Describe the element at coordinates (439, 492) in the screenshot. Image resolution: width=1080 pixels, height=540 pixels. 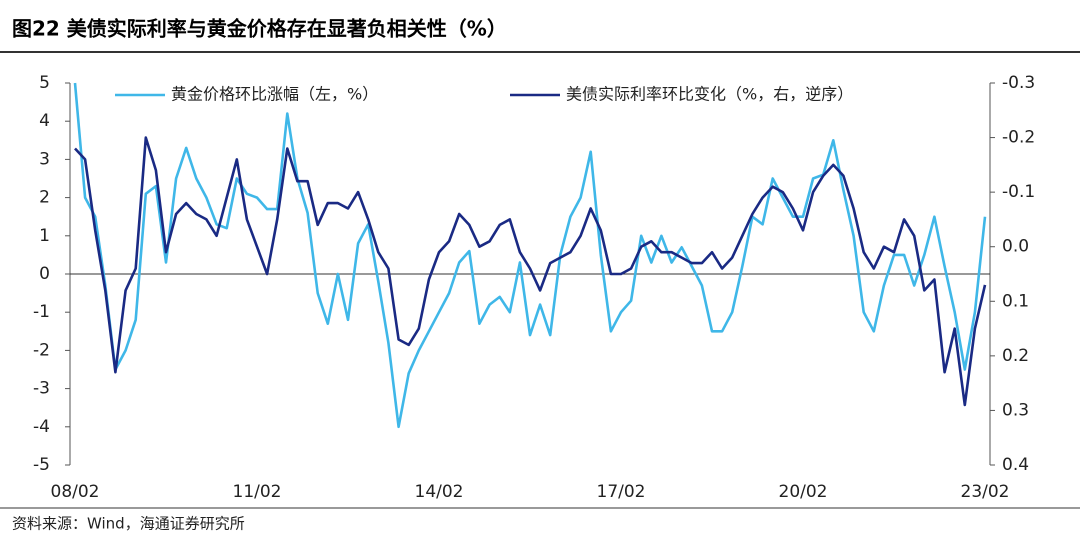
I see `x-tick-label: 14/02` at that location.